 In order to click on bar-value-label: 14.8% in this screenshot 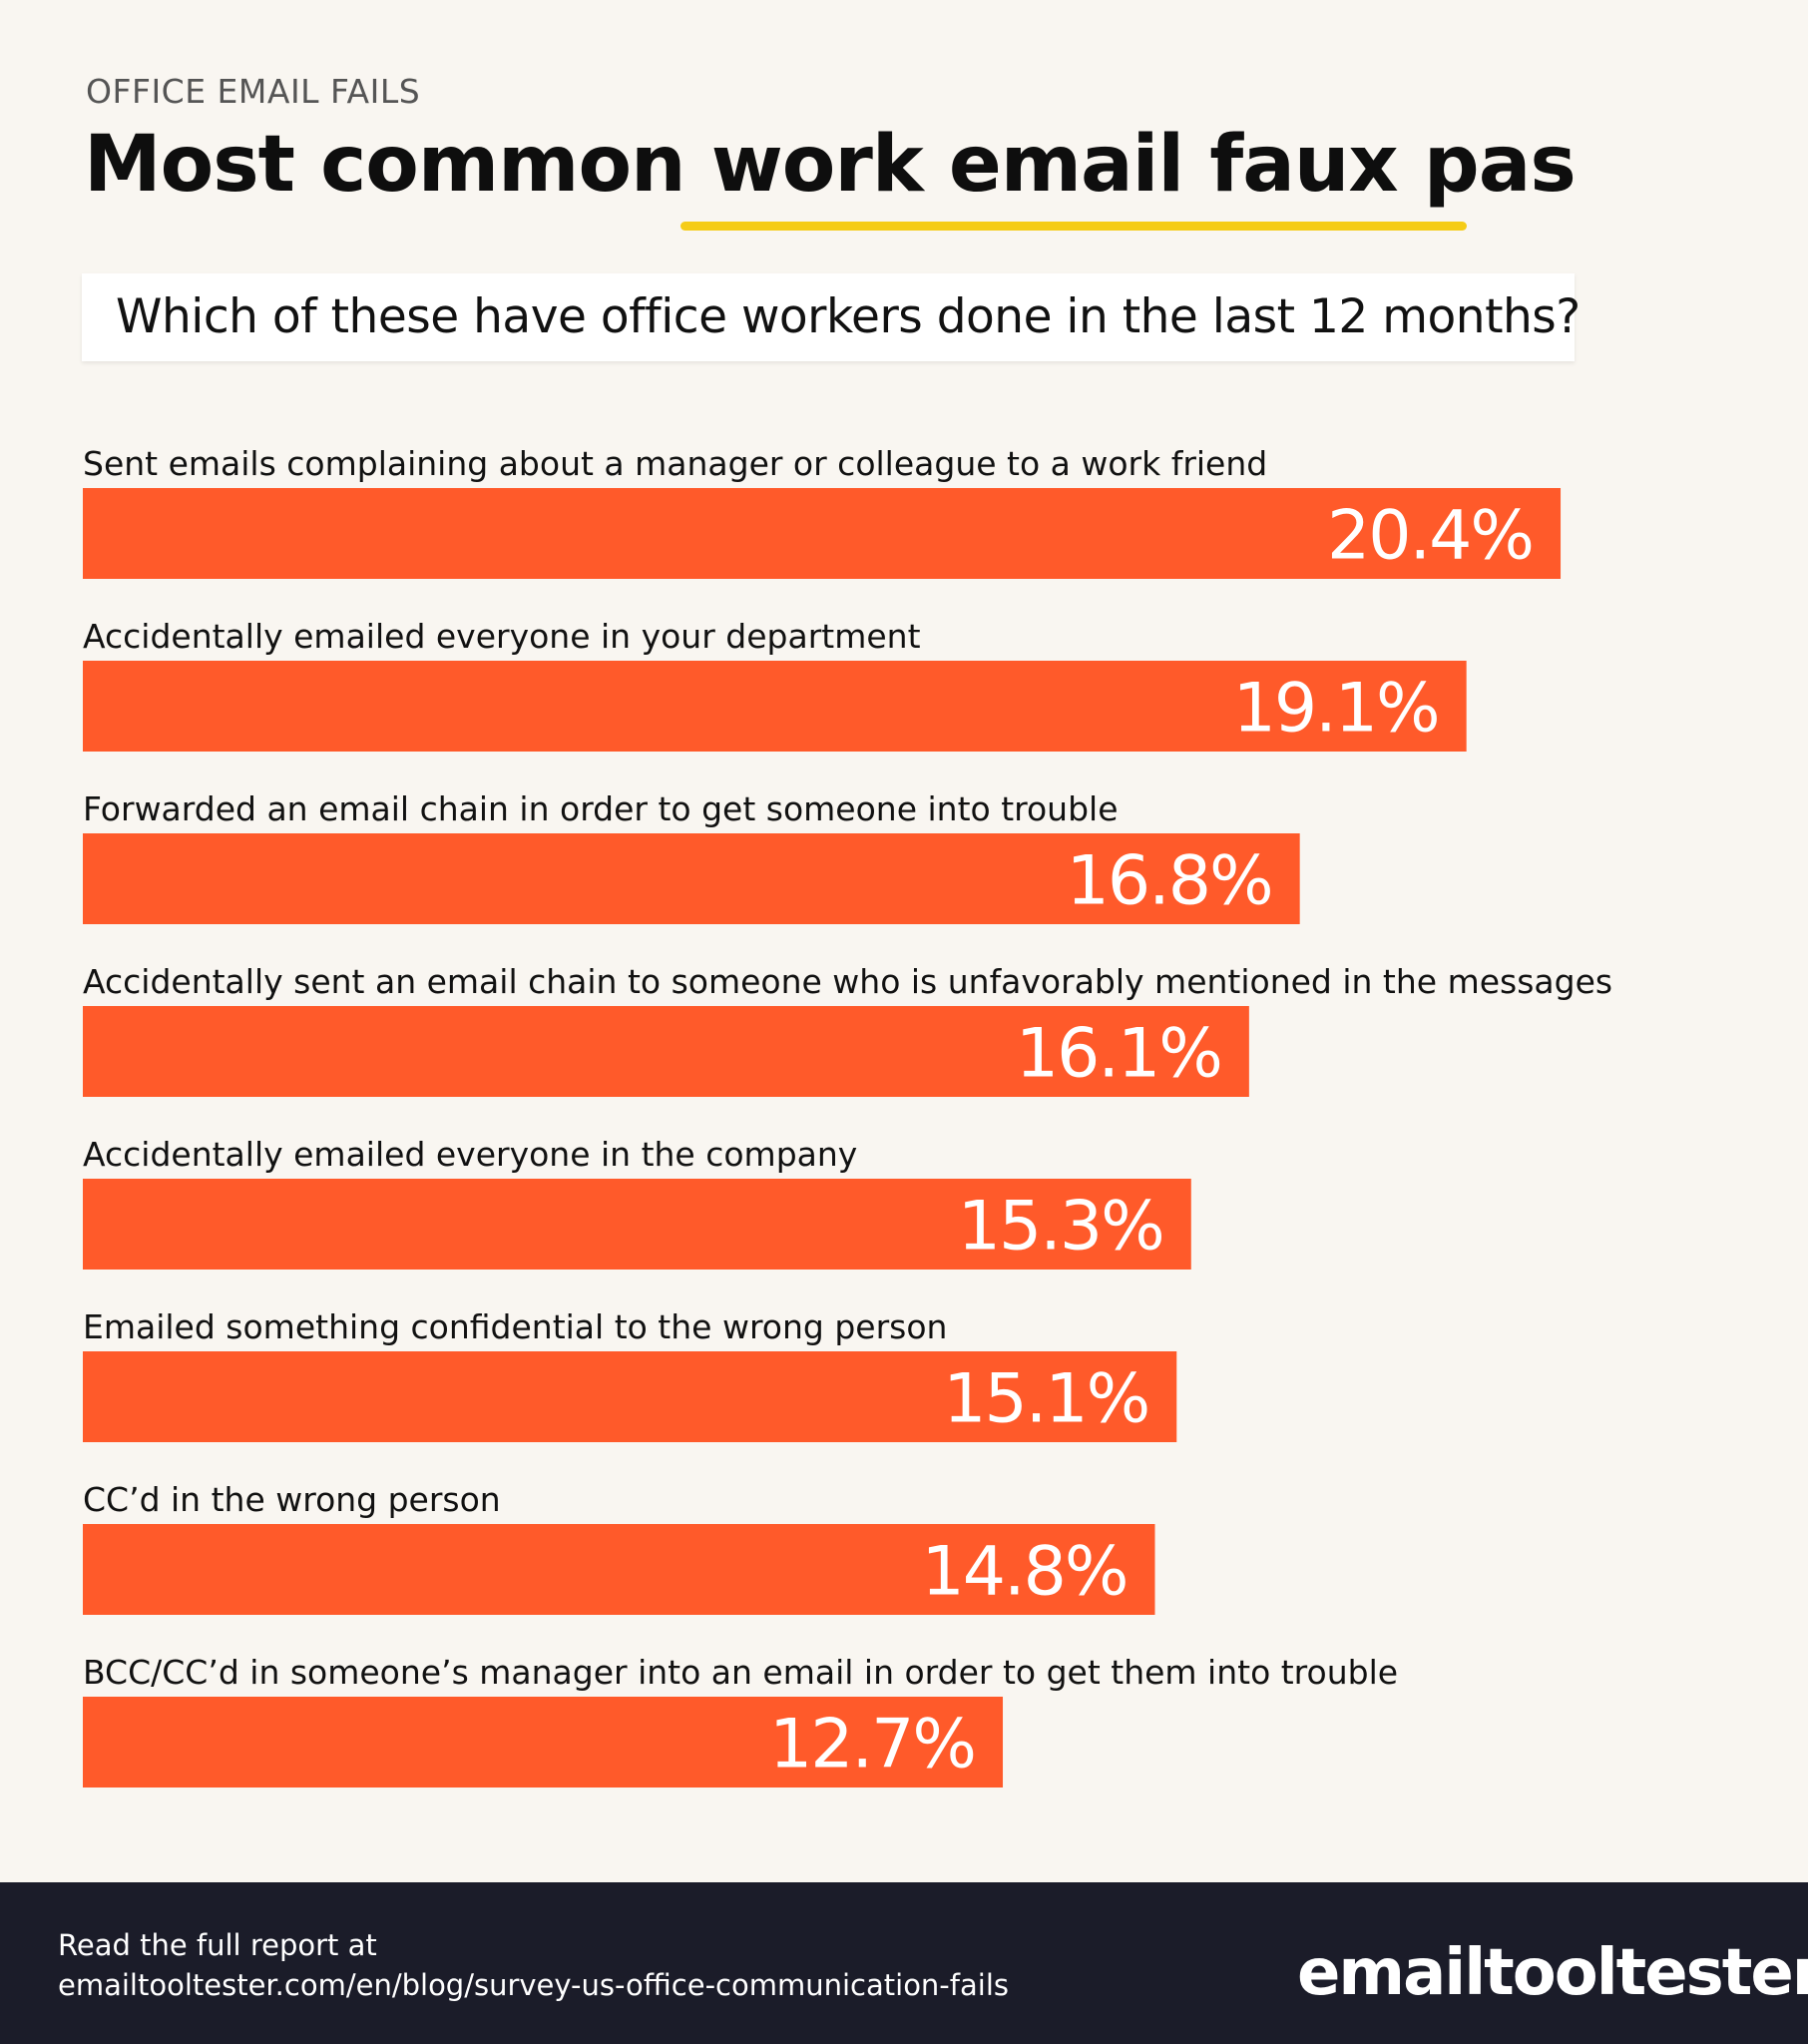, I will do `click(1024, 1572)`.